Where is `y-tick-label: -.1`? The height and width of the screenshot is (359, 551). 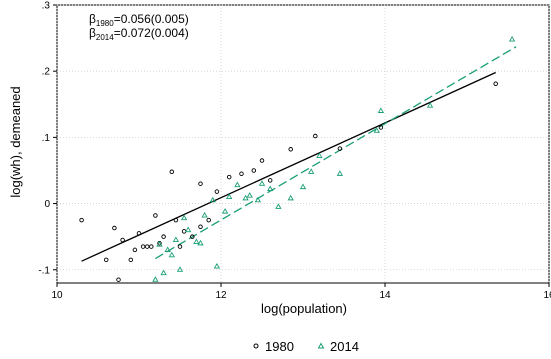 y-tick-label: -.1 is located at coordinates (44, 270).